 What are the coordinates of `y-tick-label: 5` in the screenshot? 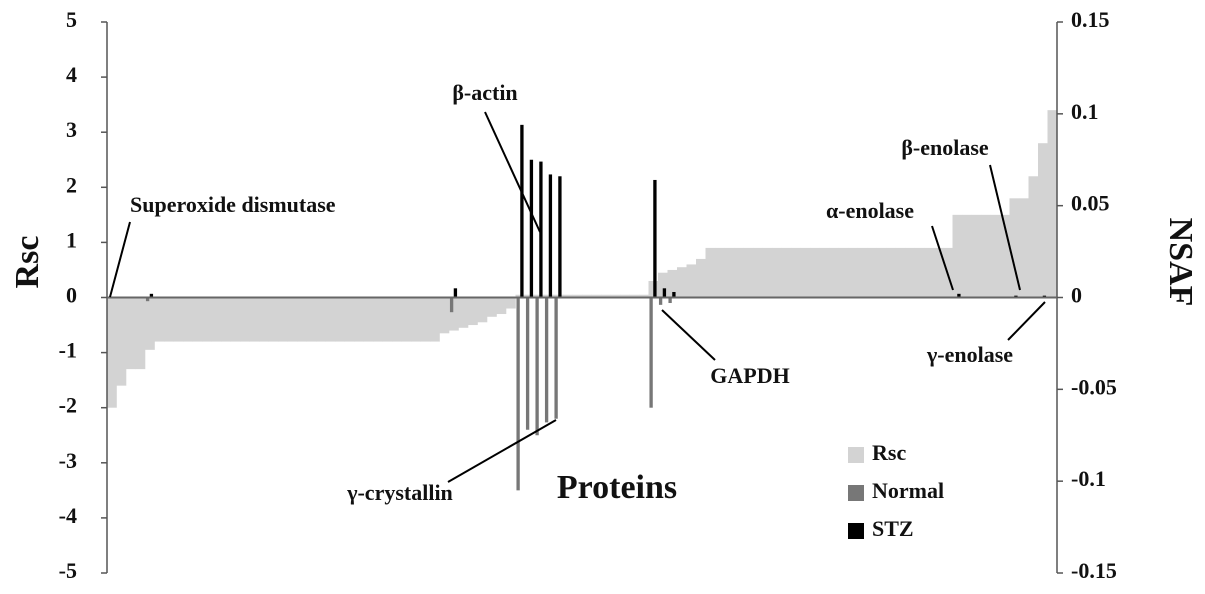 It's located at (71, 19).